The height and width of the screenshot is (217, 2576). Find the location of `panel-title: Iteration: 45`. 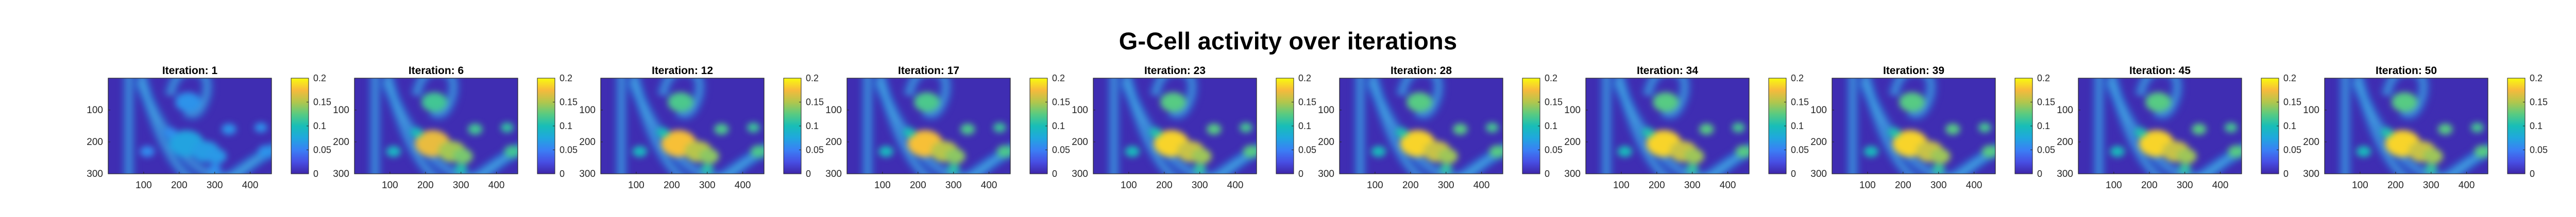

panel-title: Iteration: 45 is located at coordinates (2160, 71).